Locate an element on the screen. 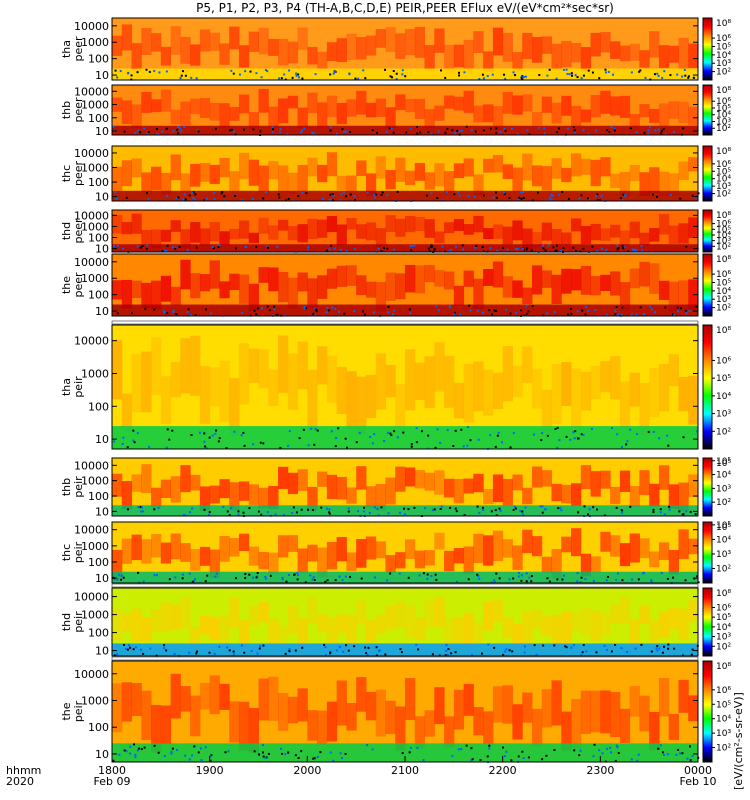 This screenshot has height=800, width=750. colorbar-label: [eV/(cm²-s-sr-eV)] is located at coordinates (738, 741).